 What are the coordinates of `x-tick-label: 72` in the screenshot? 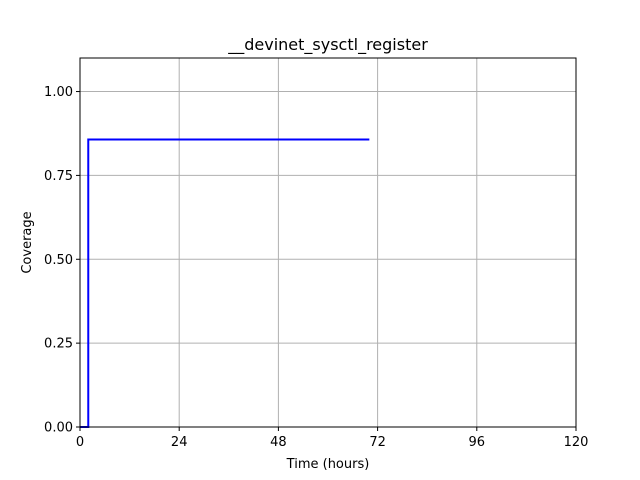 It's located at (377, 442).